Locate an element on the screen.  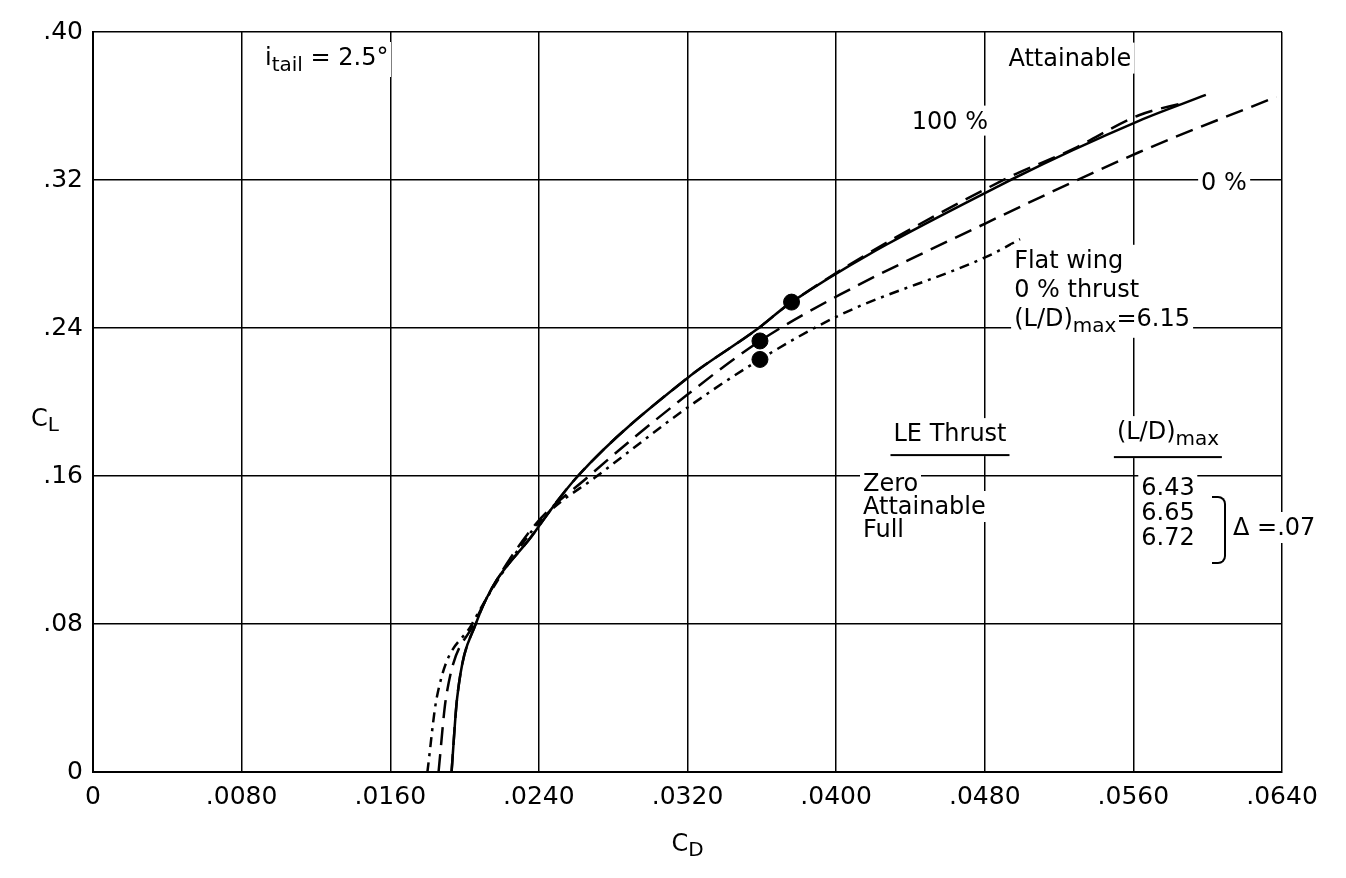
y-tick-label: .16 is located at coordinates (63, 474).